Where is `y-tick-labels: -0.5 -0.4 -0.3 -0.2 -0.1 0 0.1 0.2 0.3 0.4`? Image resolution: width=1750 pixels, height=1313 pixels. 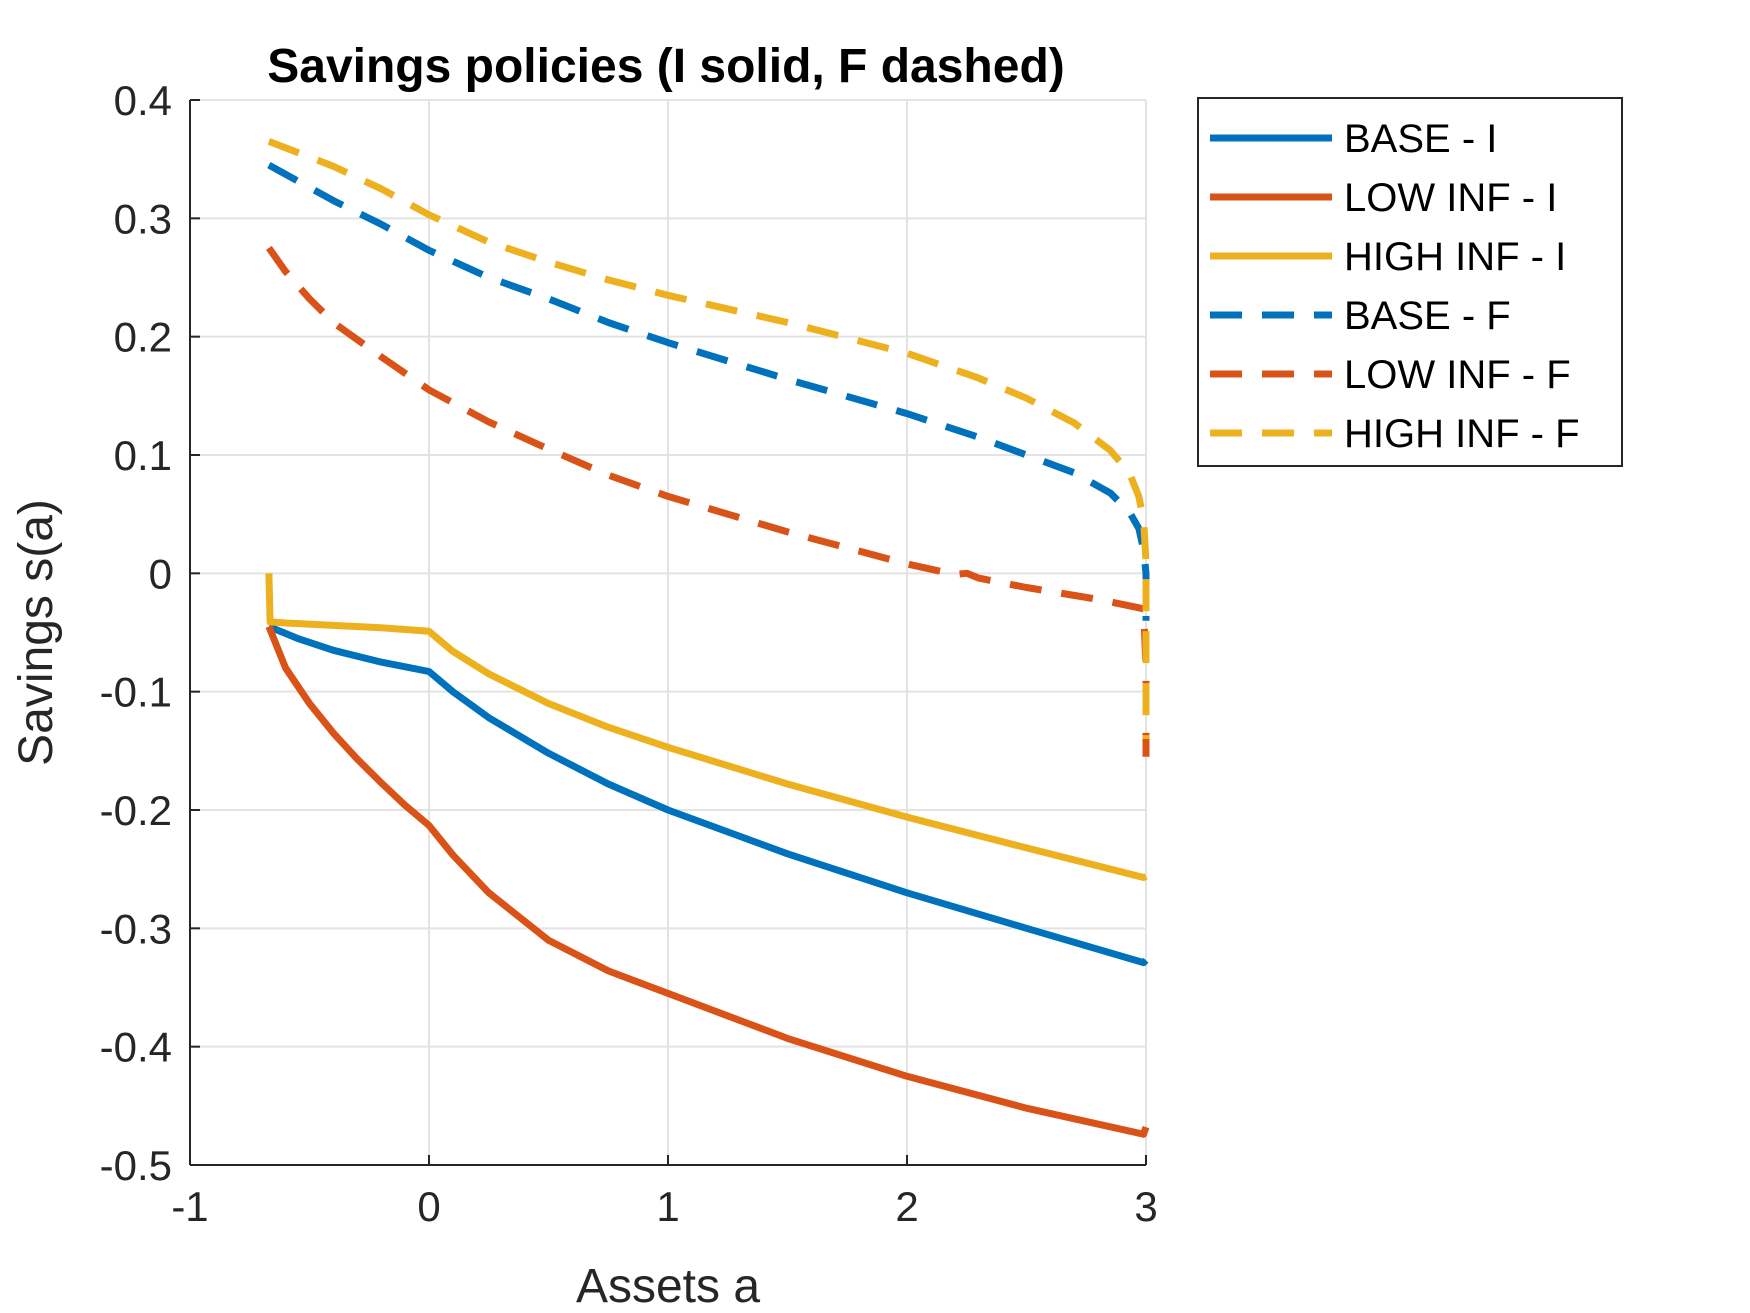 y-tick-labels: -0.5 -0.4 -0.3 -0.2 -0.1 0 0.1 0.2 0.3 0.4 is located at coordinates (136, 633).